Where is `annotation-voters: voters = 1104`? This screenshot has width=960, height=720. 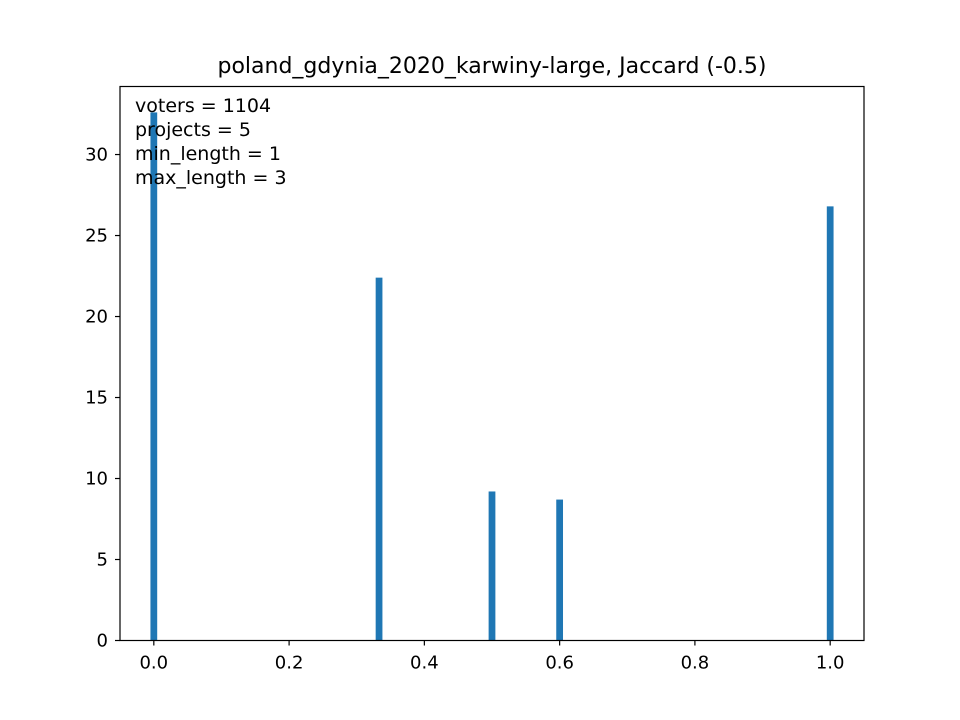 annotation-voters: voters = 1104 is located at coordinates (203, 106).